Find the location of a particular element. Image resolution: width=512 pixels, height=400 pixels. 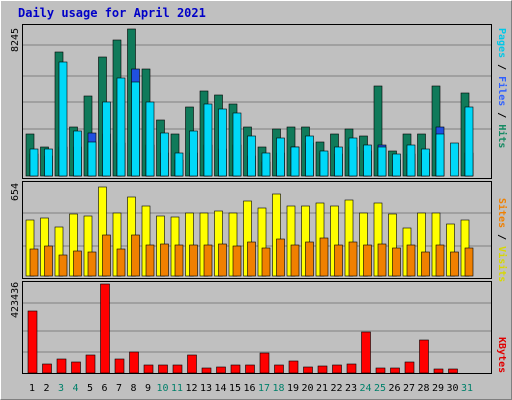

x-tick-label: 5 is located at coordinates (90, 388).